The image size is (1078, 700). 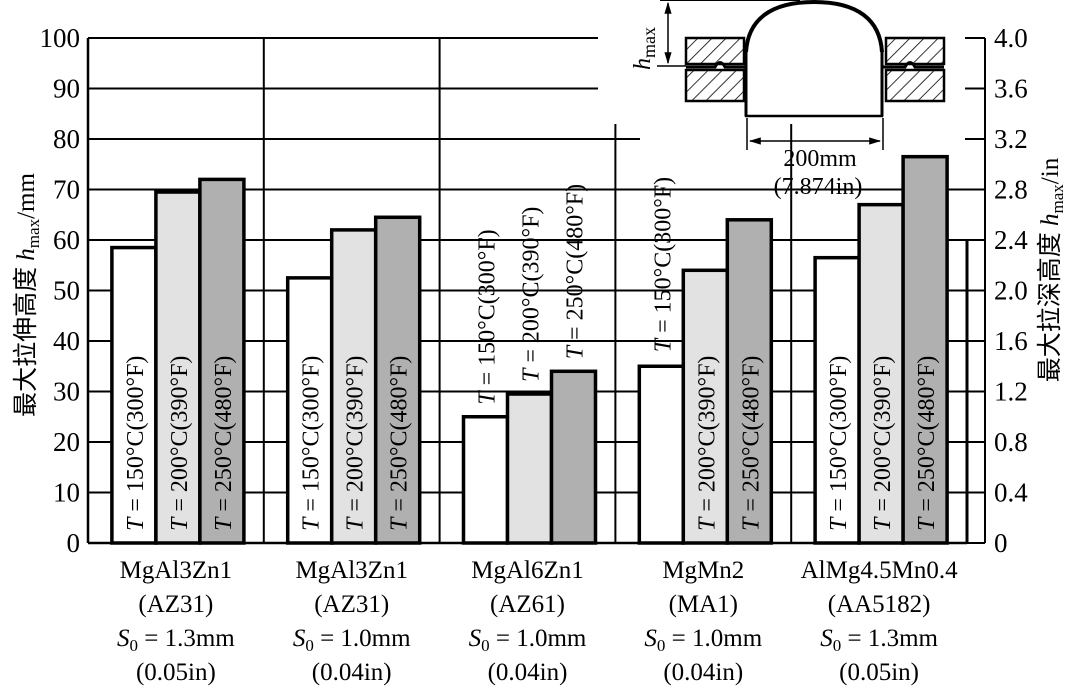 What do you see at coordinates (1011, 139) in the screenshot?
I see `y2-tick-label: 3.2` at bounding box center [1011, 139].